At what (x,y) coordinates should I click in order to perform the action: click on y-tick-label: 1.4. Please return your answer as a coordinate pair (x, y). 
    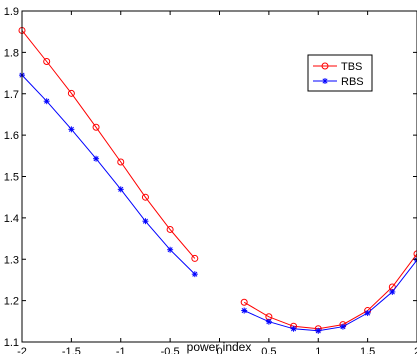
    Looking at the image, I should click on (11, 219).